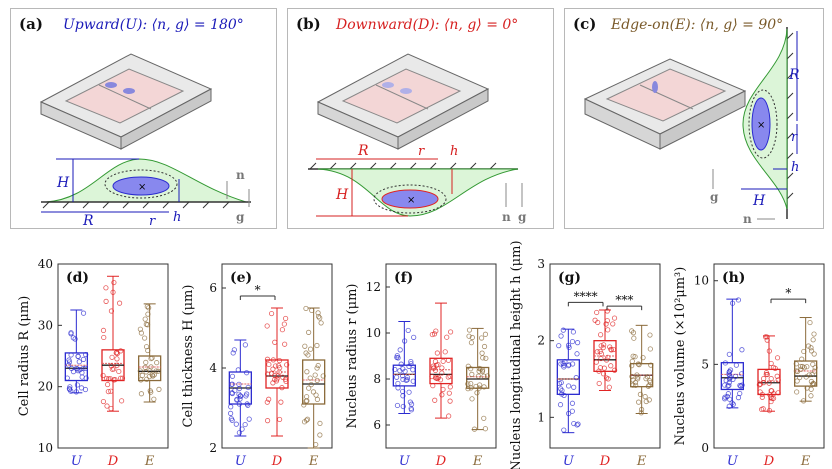 The image size is (832, 469). I want to click on y-tick-label: 3, so click(541, 264).